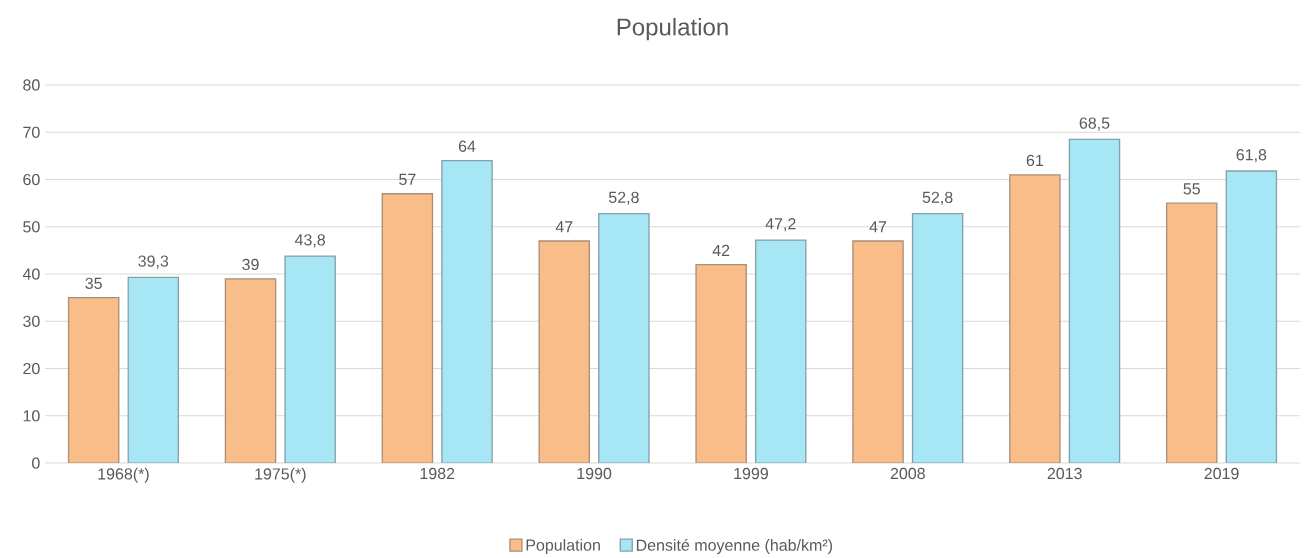 The image size is (1307, 558). I want to click on x-tick-label: 2008, so click(907, 473).